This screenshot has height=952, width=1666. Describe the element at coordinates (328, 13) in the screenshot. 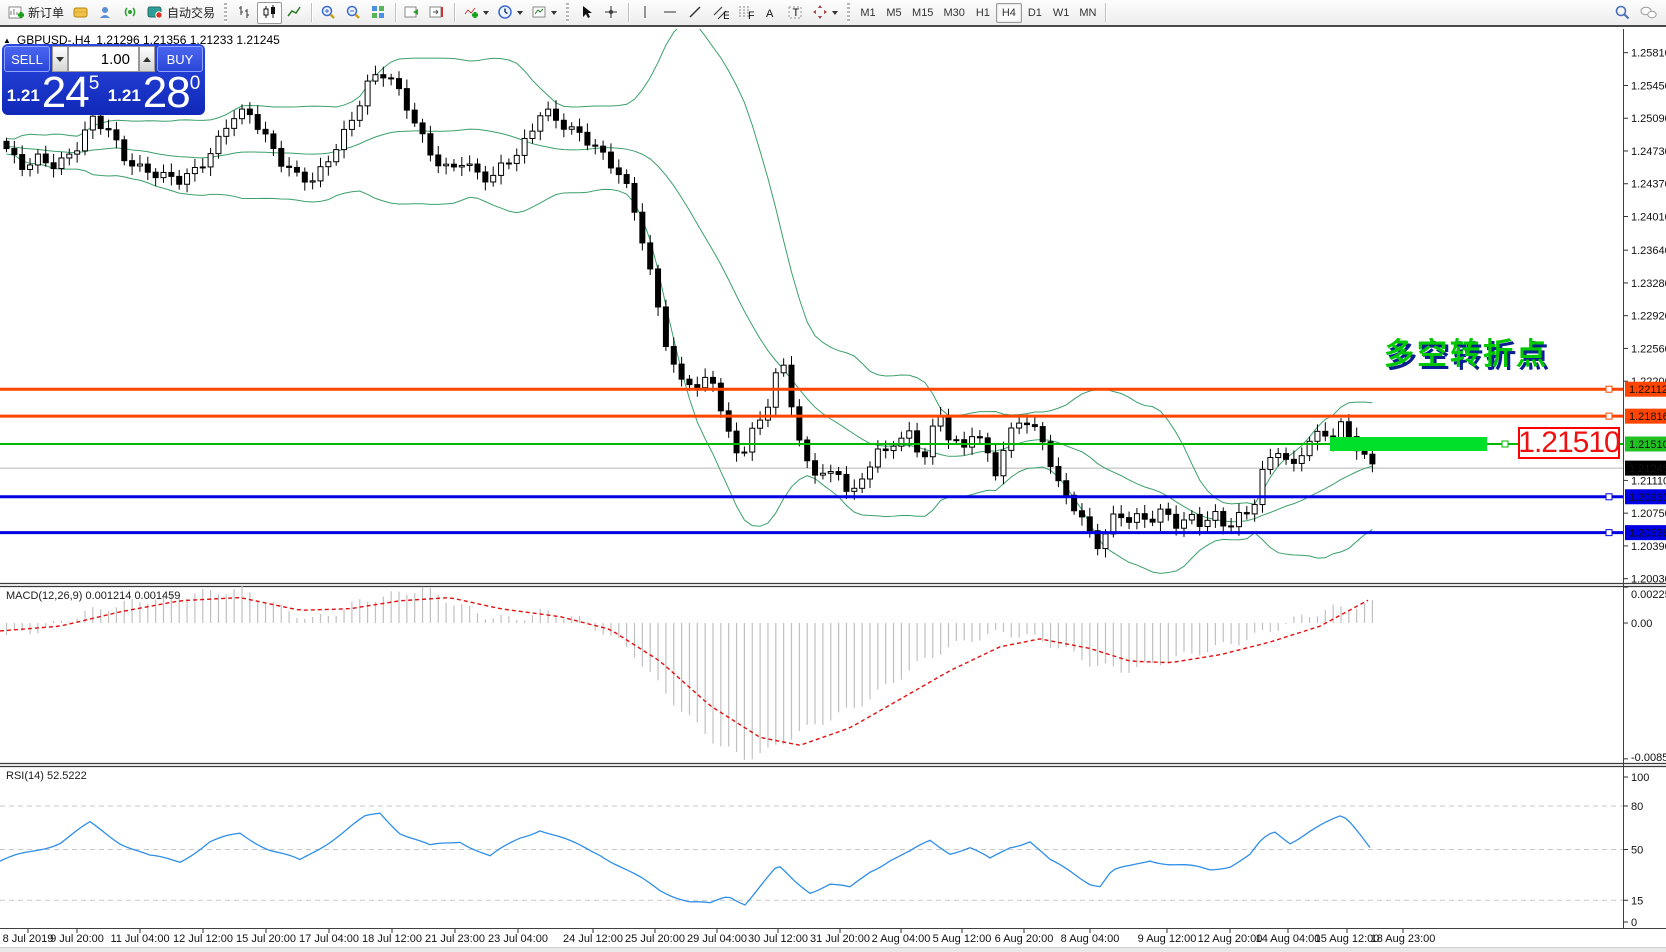

I see `zoom-in-button` at that location.